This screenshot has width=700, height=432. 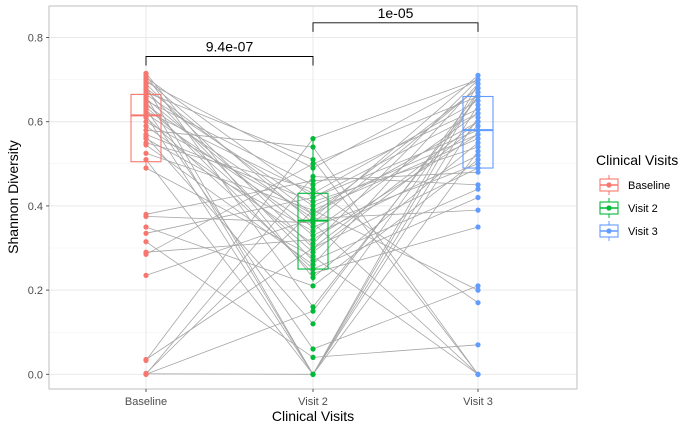 What do you see at coordinates (649, 186) in the screenshot?
I see `legend-label: Baseline` at bounding box center [649, 186].